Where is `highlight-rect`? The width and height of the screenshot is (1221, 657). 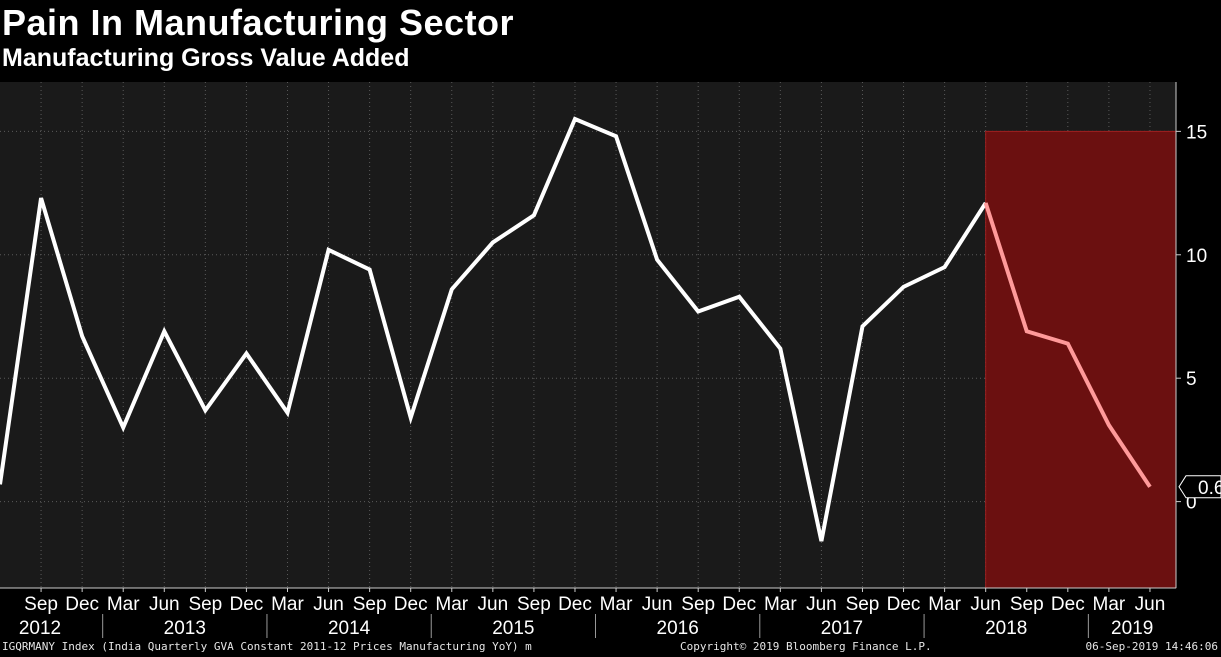
highlight-rect is located at coordinates (1081, 359).